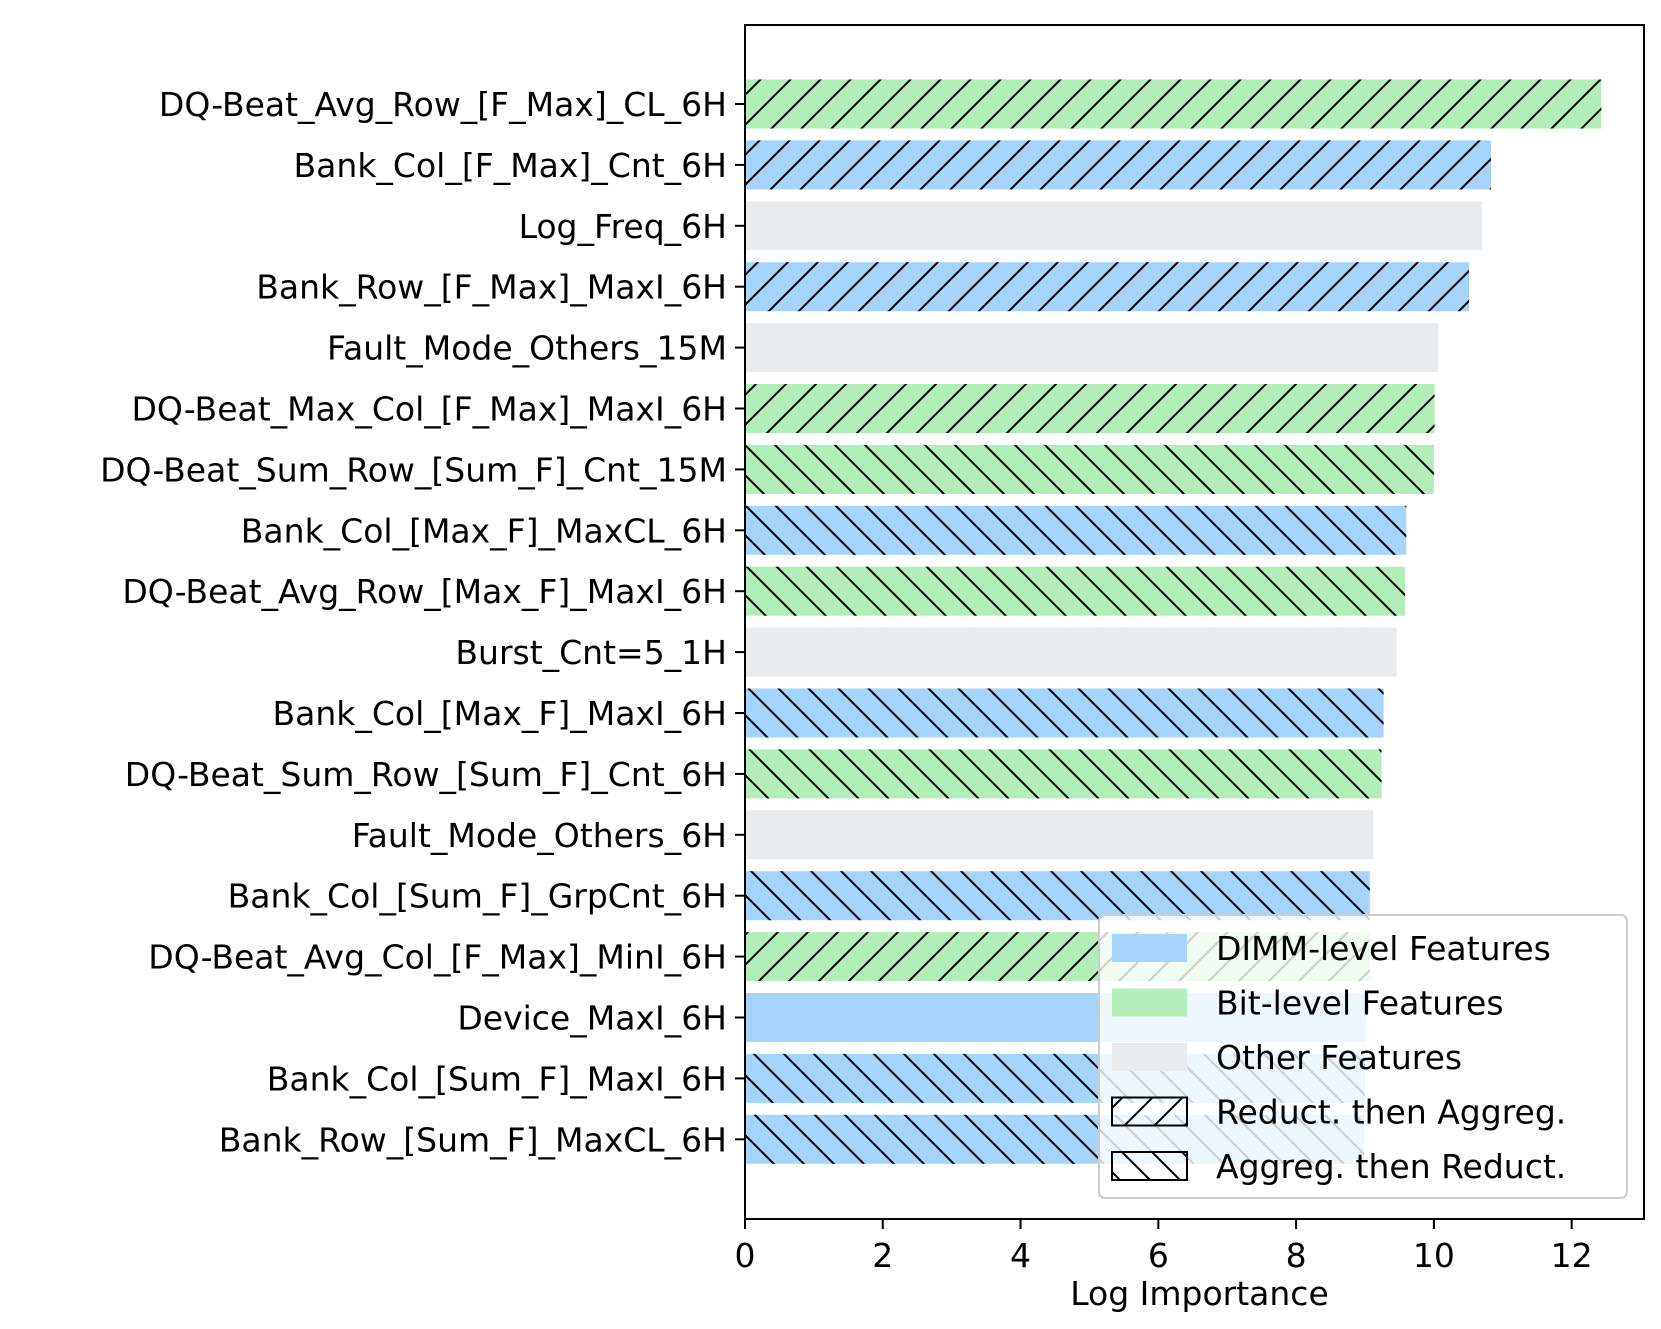  Describe the element at coordinates (527, 348) in the screenshot. I see `category-label: Fault_Mode_Others_15M` at that location.